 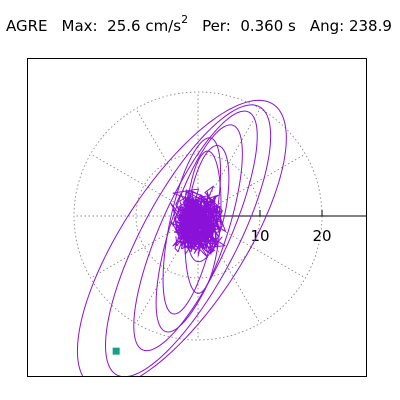 I want to click on radial-tick-label-20: 20, so click(x=321, y=236).